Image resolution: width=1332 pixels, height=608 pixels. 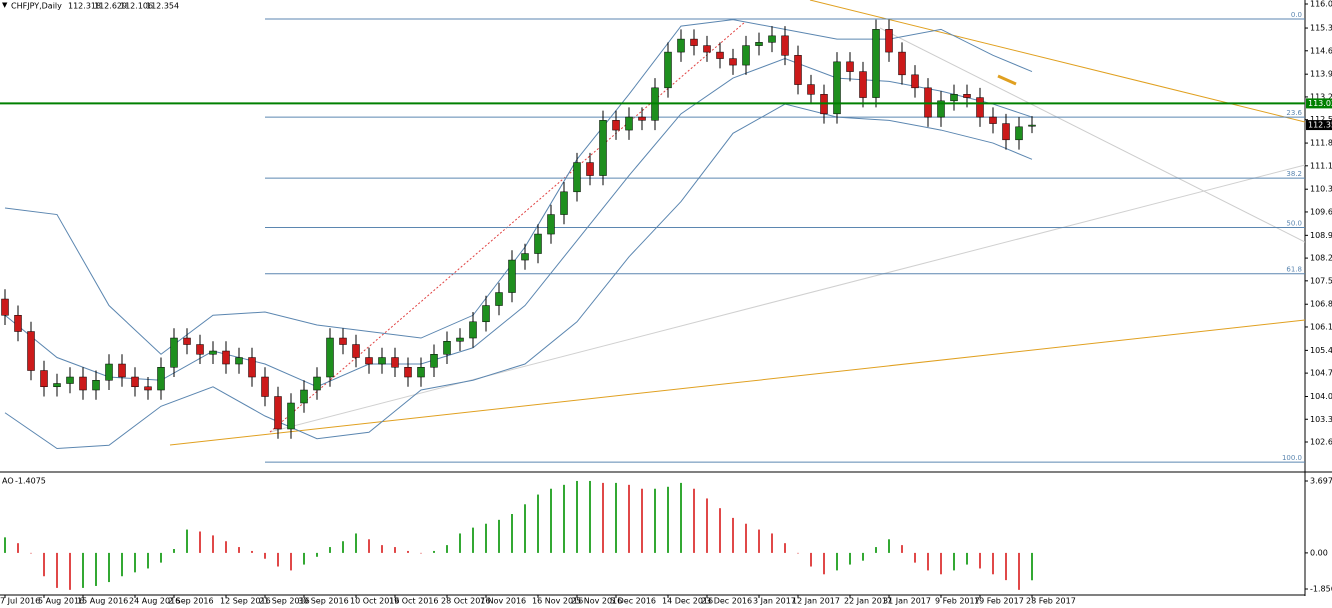 What do you see at coordinates (1321, 396) in the screenshot?
I see `y-tick-label: 104.000` at bounding box center [1321, 396].